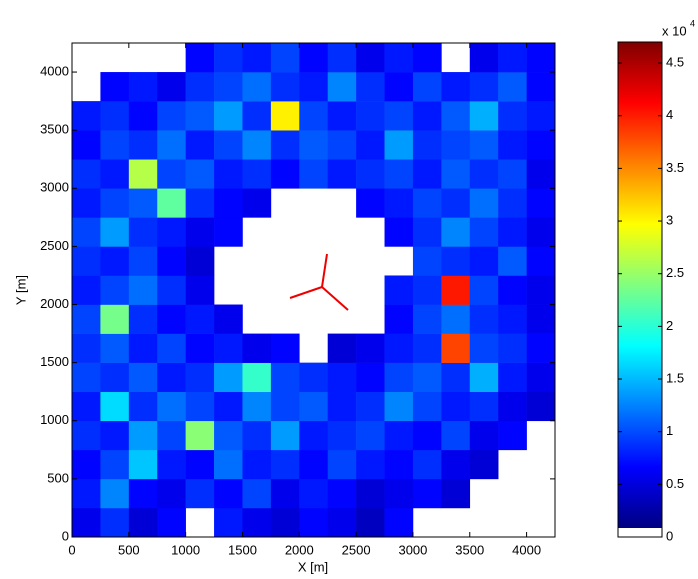  Describe the element at coordinates (313, 566) in the screenshot. I see `x-axis-label: X [m]` at that location.